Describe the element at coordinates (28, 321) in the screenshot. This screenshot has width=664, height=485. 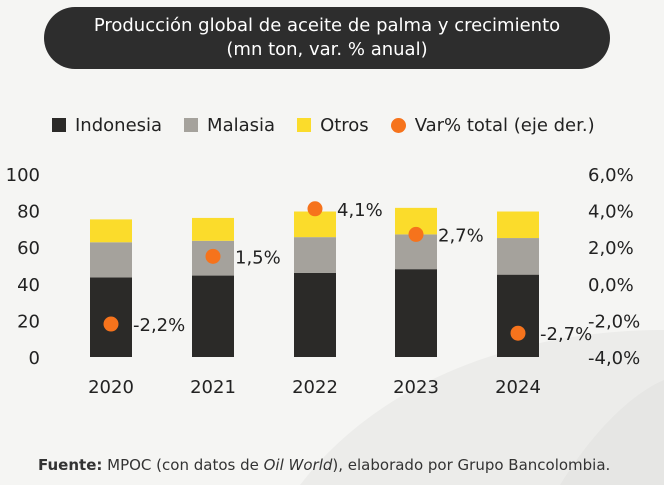
I see `left-axis-tick-label: 20` at that location.